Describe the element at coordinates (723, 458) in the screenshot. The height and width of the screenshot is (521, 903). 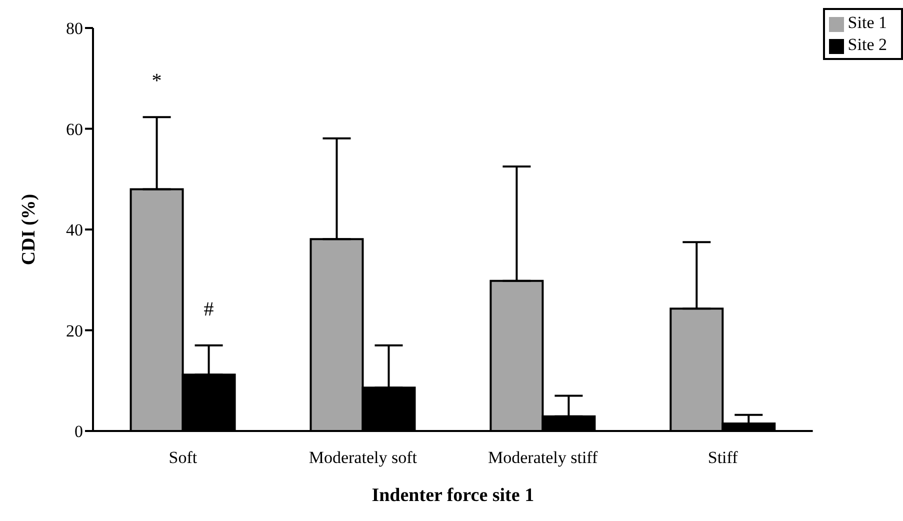
I see `x-tick-label: Stiff` at that location.